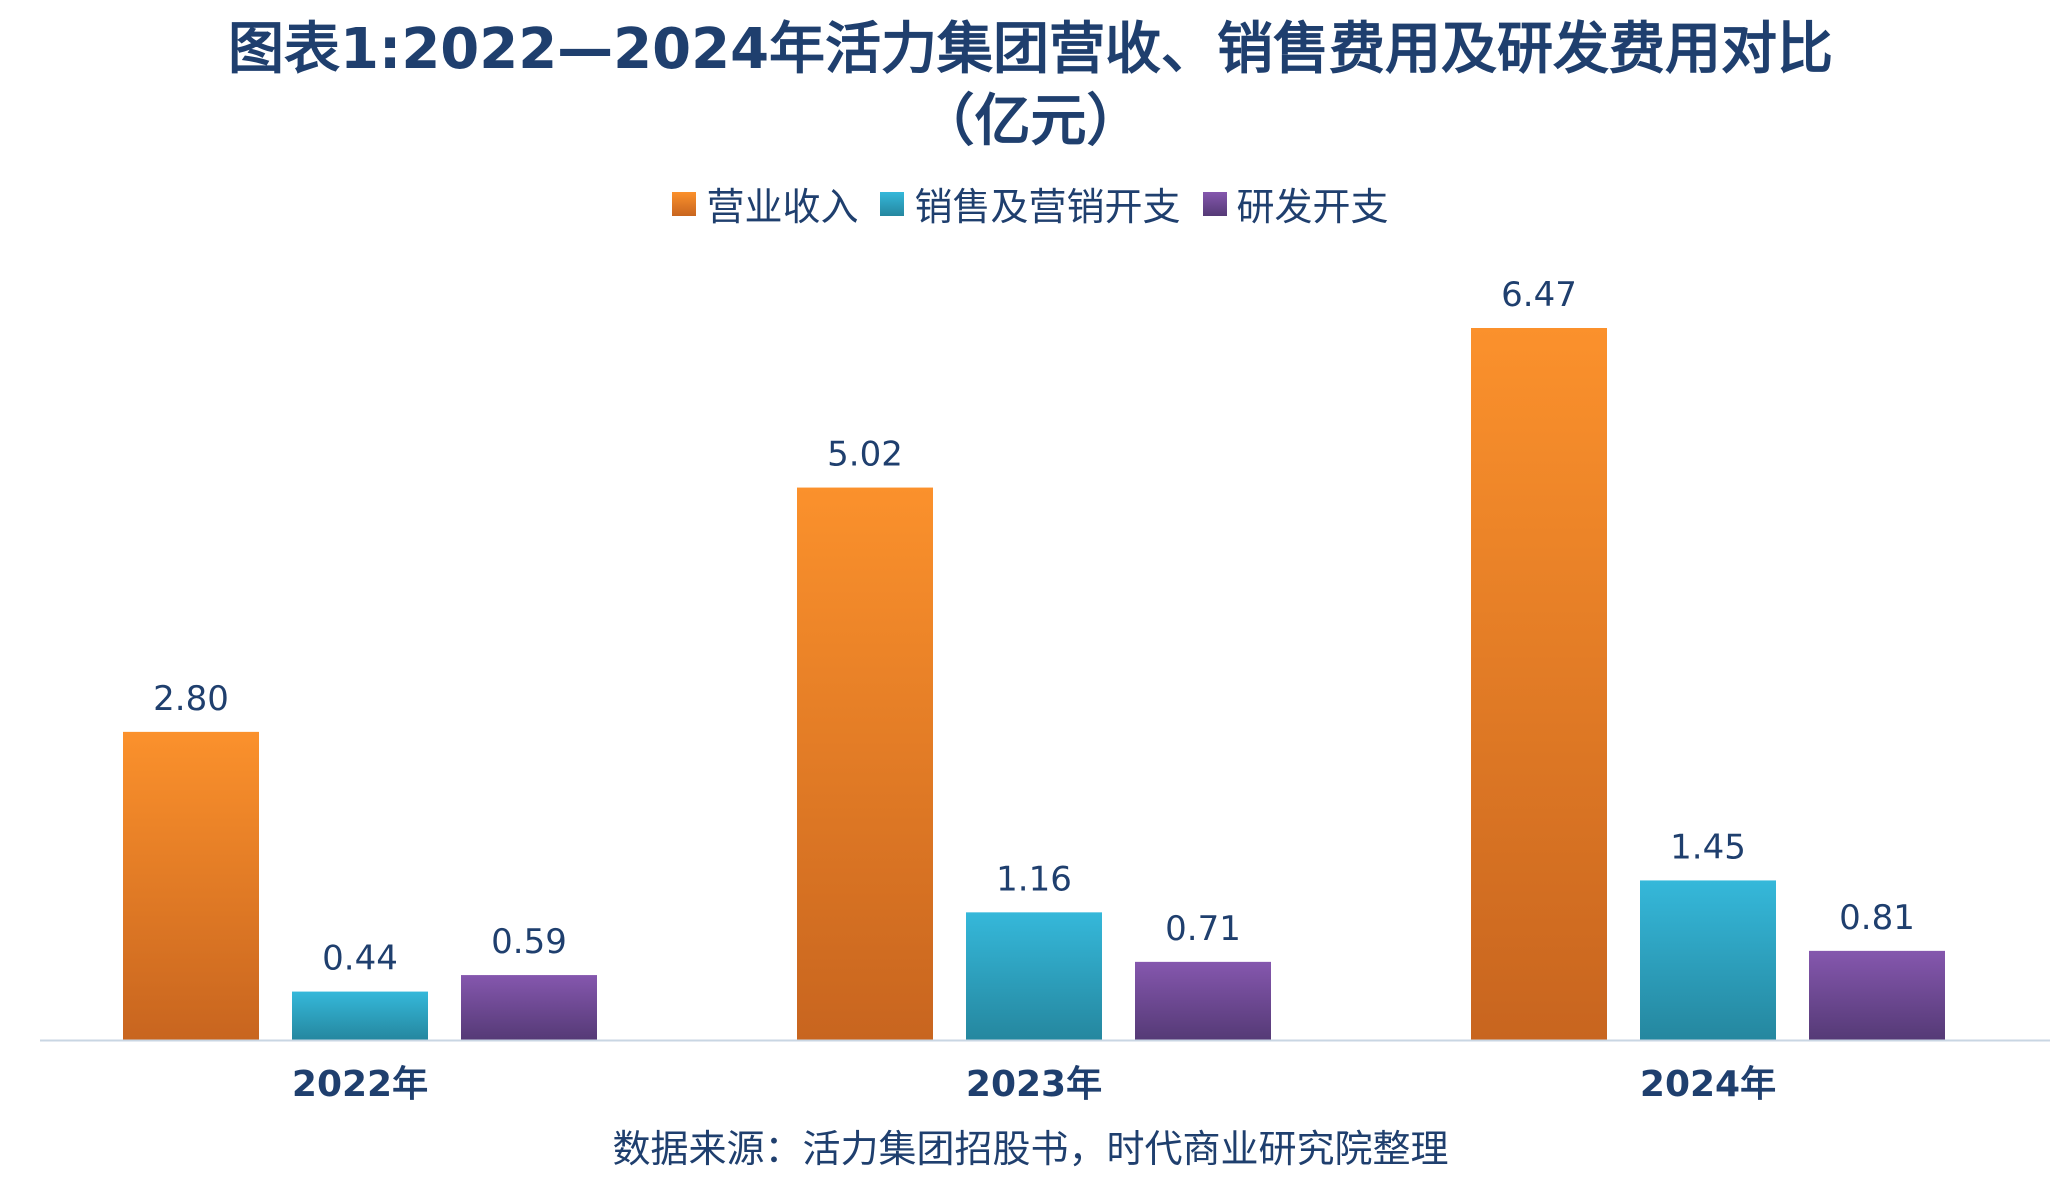 This screenshot has height=1190, width=2061. I want to click on data-label-revenue-2023年: 5.02, so click(865, 455).